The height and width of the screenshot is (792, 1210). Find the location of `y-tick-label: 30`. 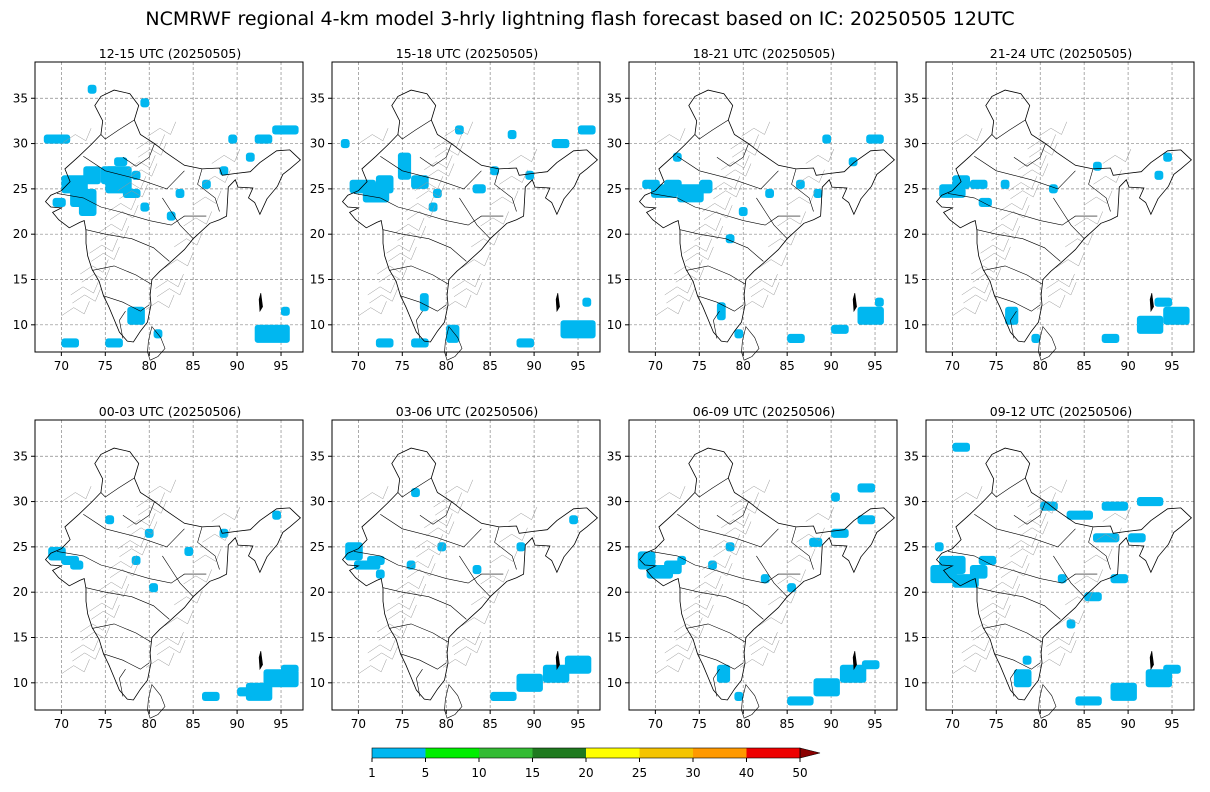

y-tick-label: 30 is located at coordinates (317, 144).